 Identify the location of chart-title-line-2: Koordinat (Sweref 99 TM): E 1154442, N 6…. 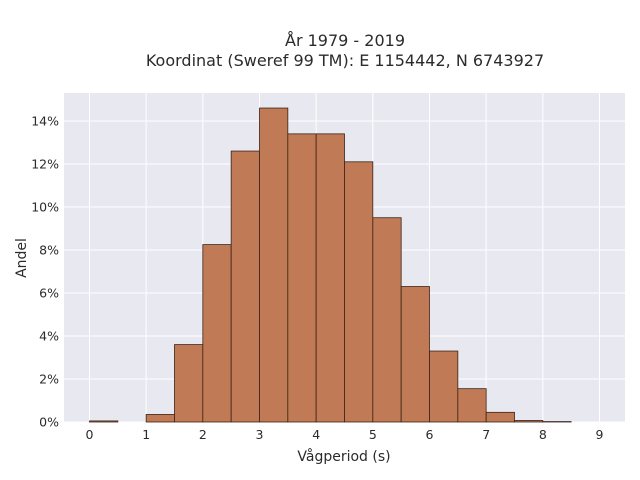
(345, 60).